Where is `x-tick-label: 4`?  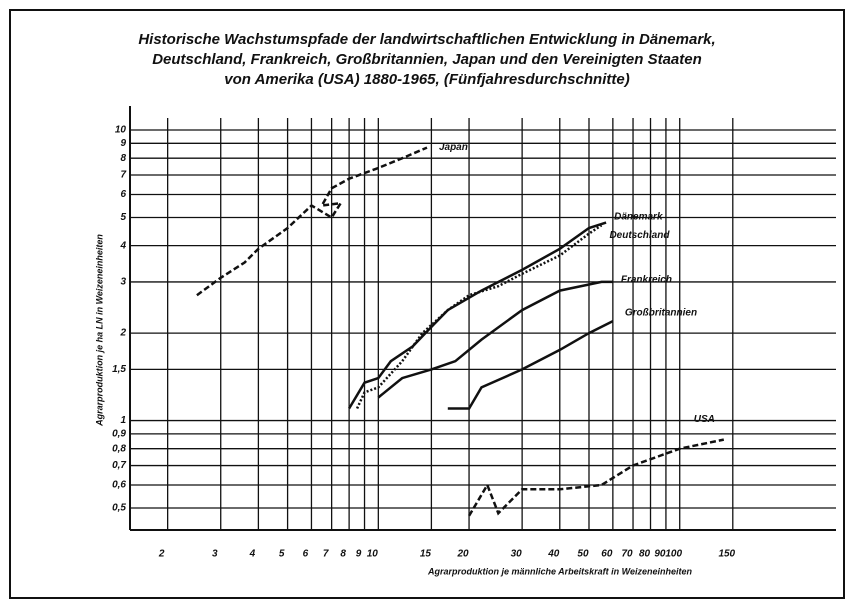 x-tick-label: 4 is located at coordinates (252, 554).